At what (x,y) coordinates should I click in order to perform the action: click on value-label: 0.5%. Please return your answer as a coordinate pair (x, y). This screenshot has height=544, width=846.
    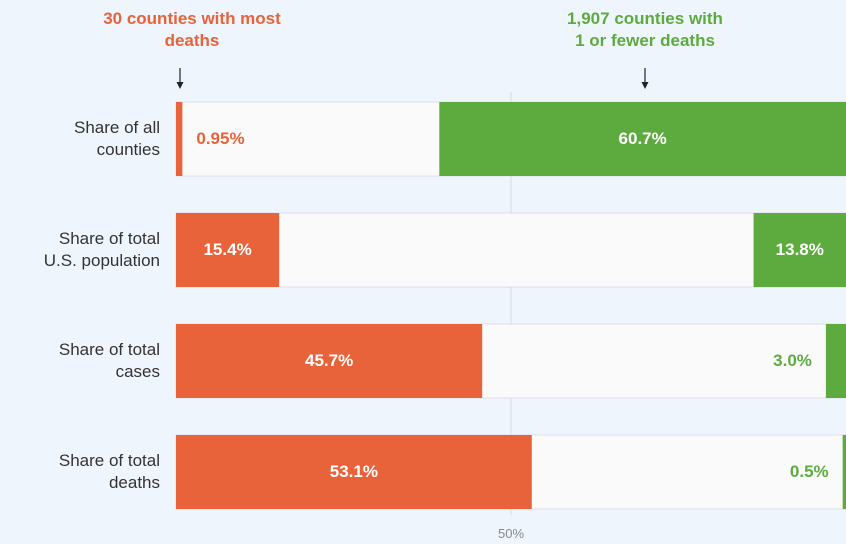
    Looking at the image, I should click on (809, 471).